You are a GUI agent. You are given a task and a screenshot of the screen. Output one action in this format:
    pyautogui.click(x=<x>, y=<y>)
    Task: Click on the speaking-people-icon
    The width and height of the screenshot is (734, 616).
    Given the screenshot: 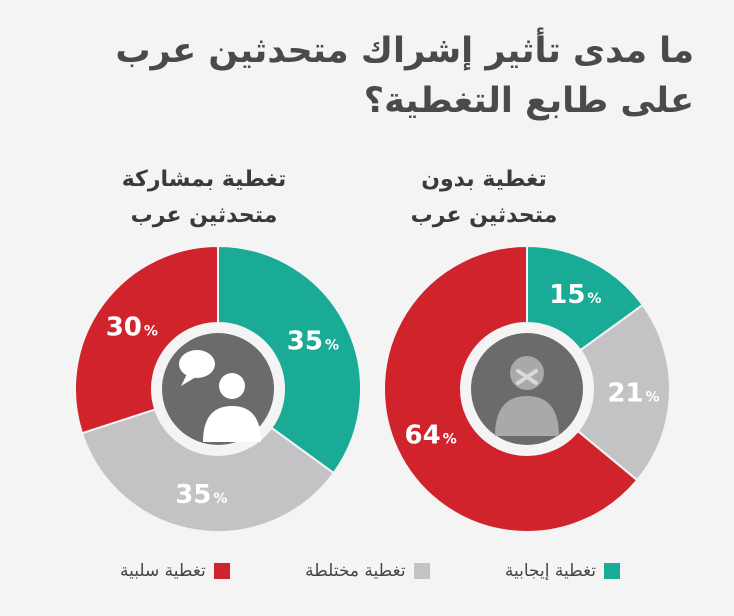 What is the action you would take?
    pyautogui.click(x=220, y=396)
    